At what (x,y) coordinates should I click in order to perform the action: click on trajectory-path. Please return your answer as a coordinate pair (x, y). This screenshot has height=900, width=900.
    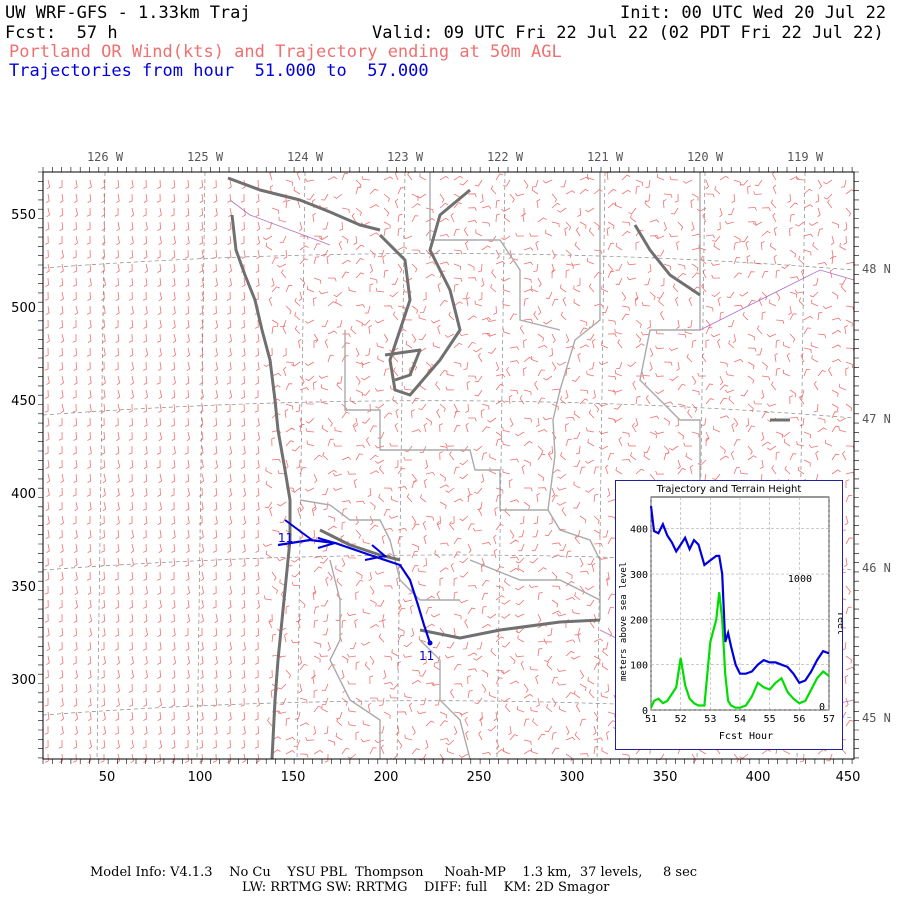
    Looking at the image, I should click on (354, 591).